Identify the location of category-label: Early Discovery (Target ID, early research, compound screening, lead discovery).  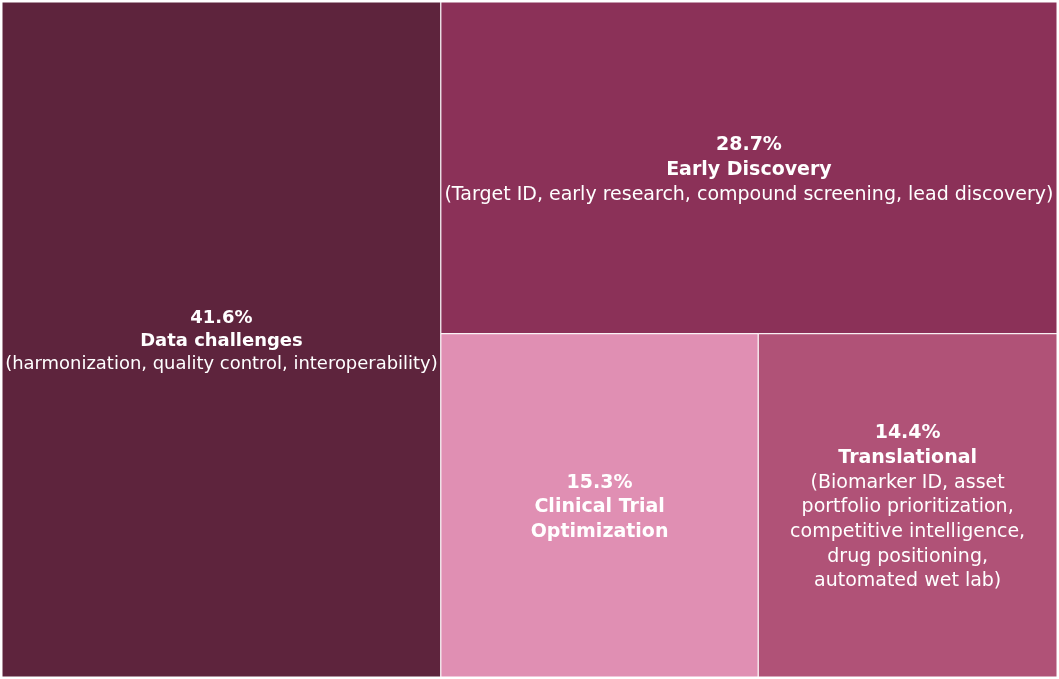
(749, 180).